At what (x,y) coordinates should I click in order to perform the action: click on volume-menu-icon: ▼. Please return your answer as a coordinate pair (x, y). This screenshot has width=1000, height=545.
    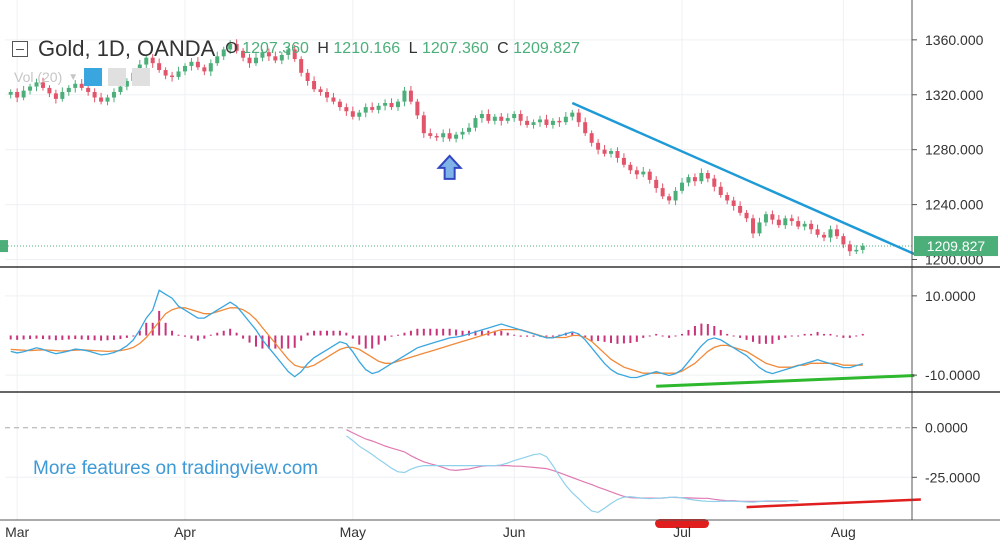
    Looking at the image, I should click on (73, 77).